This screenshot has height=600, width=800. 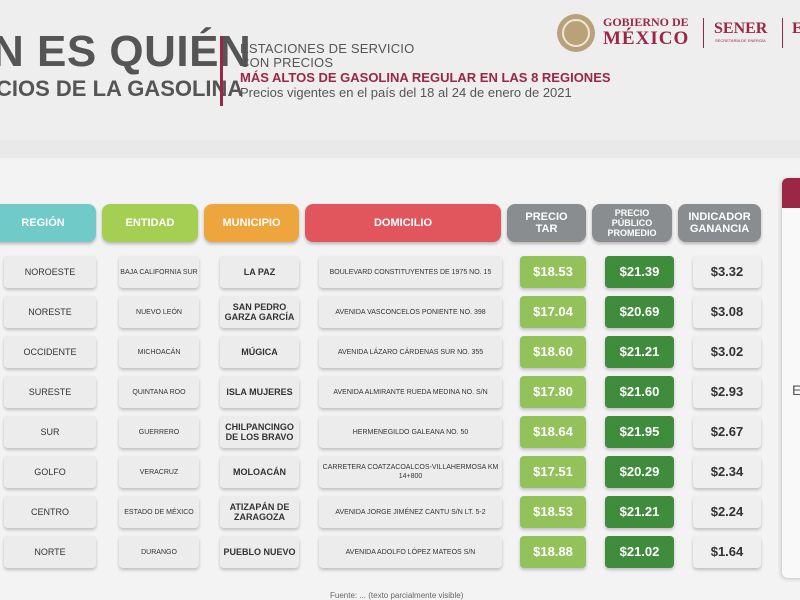 What do you see at coordinates (410, 352) in the screenshot?
I see `cell-domicilio: AVENIDA LÁZARO CÁRDENAS SUR NO. 355` at bounding box center [410, 352].